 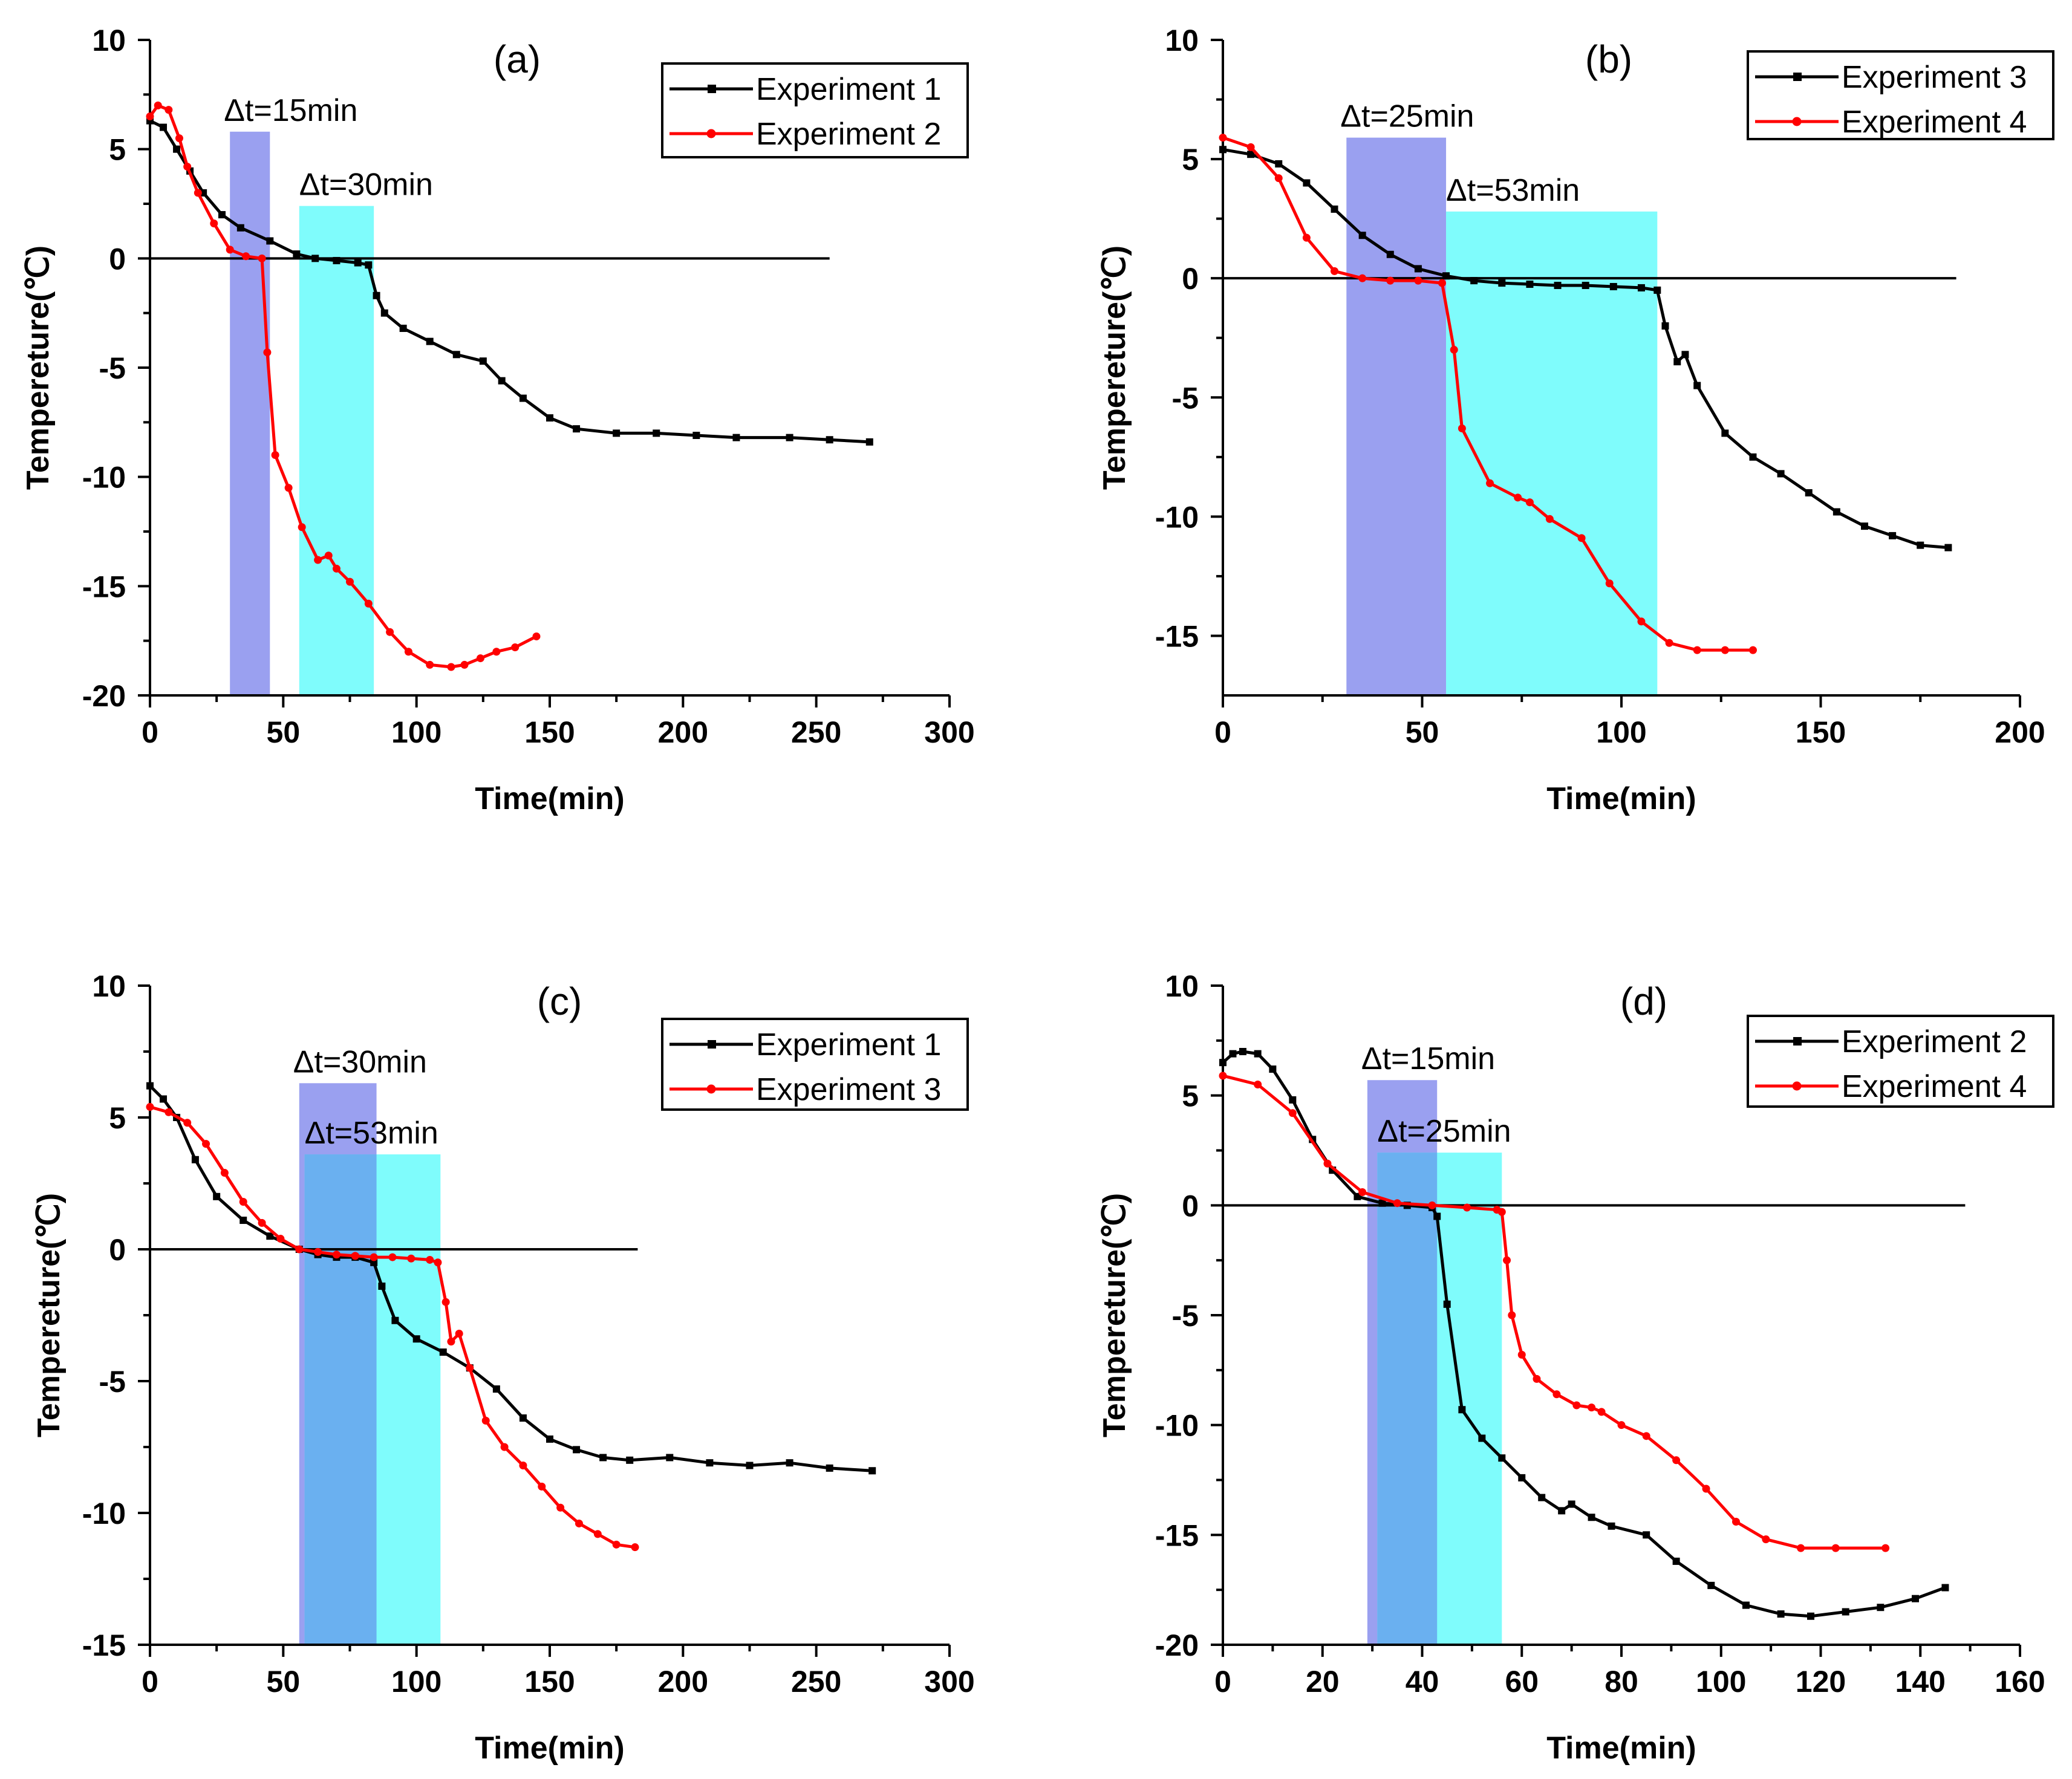 What do you see at coordinates (550, 798) in the screenshot?
I see `x-axis-title: Time(min)` at bounding box center [550, 798].